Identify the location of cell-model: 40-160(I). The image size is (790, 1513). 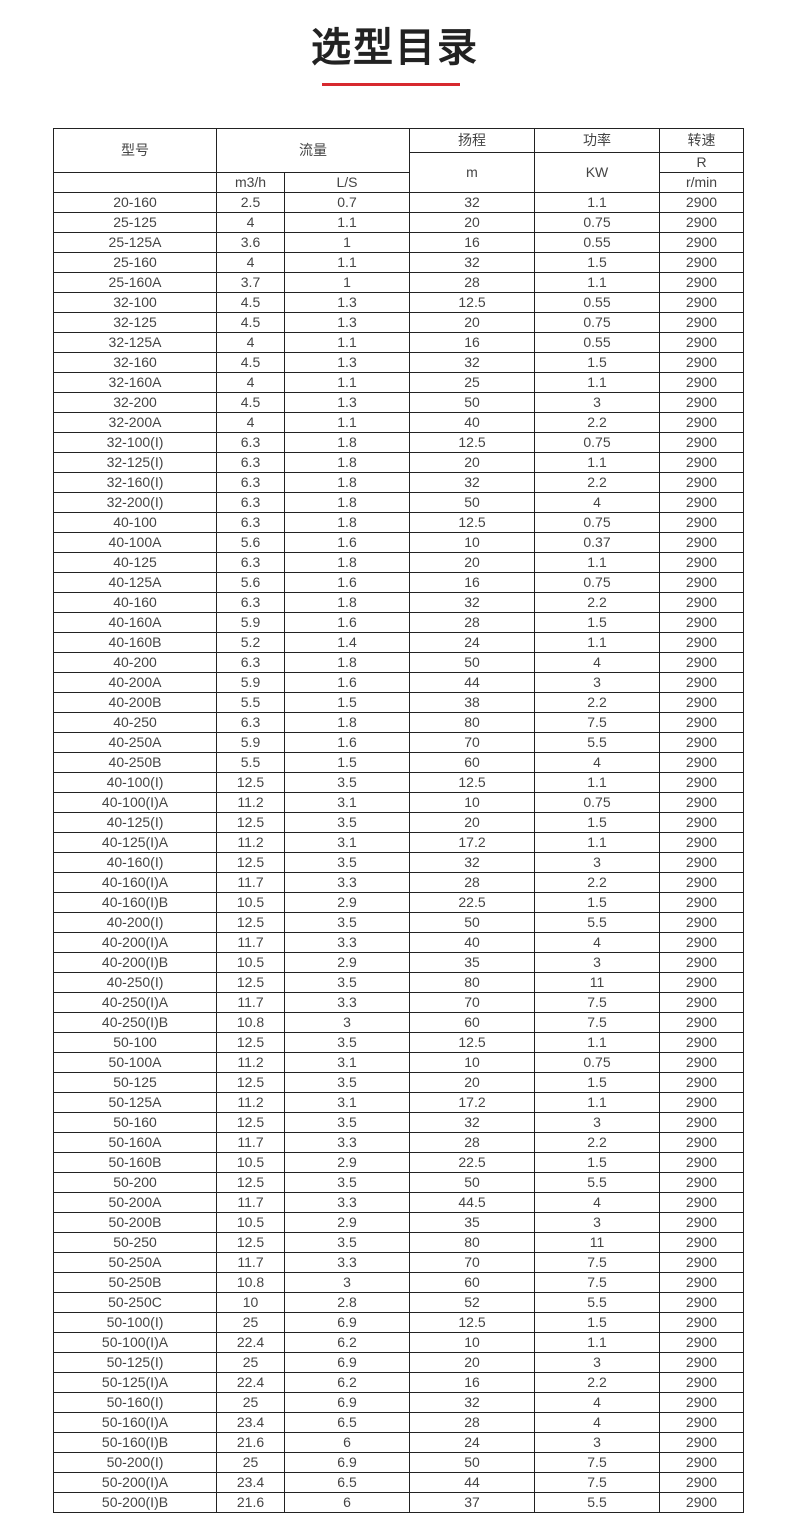
(135, 862).